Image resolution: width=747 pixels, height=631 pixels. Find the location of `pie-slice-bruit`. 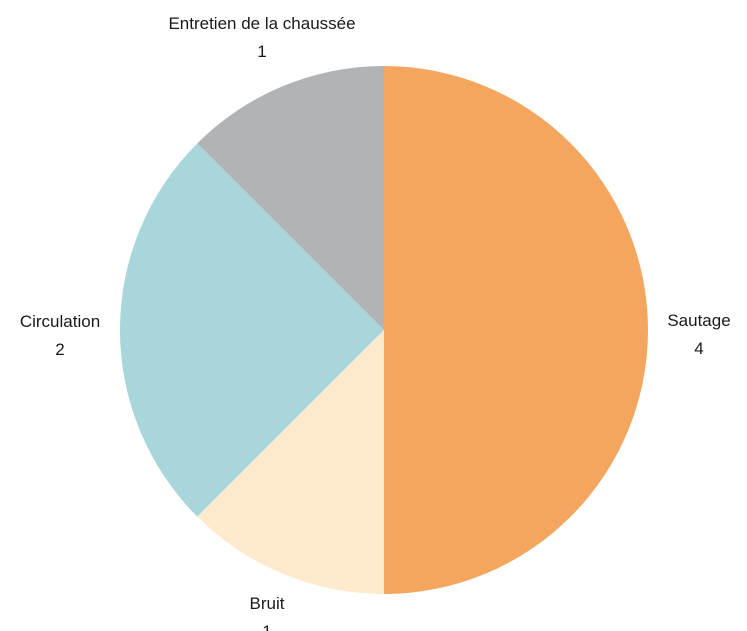

pie-slice-bruit is located at coordinates (290, 462).